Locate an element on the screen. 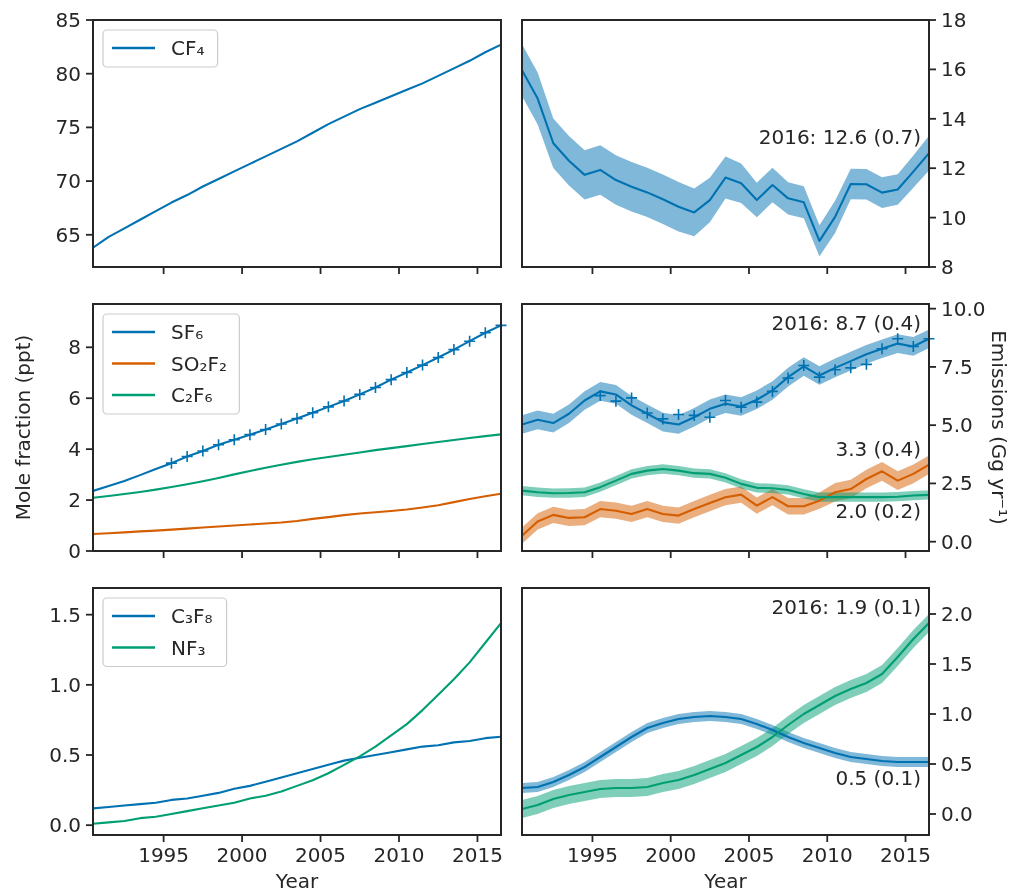 The image size is (1014, 890). y-tick-label: 7.5 is located at coordinates (957, 366).